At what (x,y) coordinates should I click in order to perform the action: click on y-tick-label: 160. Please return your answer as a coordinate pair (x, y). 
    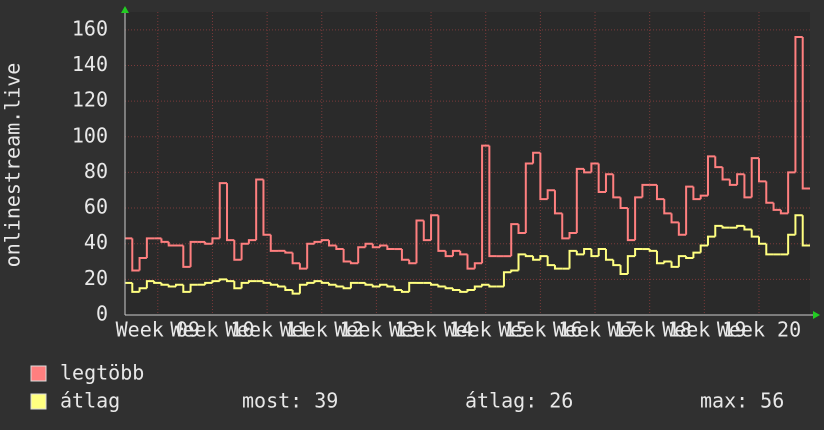
    Looking at the image, I should click on (90, 28).